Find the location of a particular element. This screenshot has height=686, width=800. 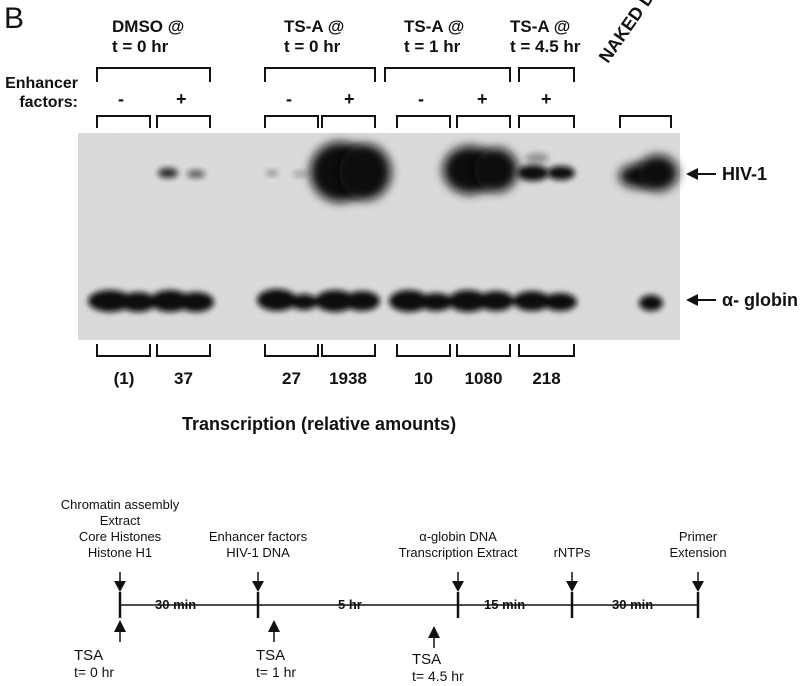

timeline-graphics is located at coordinates (409, 610).